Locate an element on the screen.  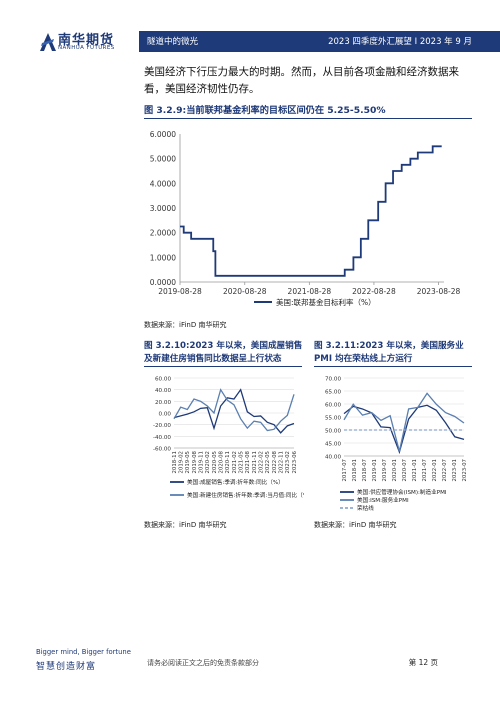
logo-icon is located at coordinates (48, 42).